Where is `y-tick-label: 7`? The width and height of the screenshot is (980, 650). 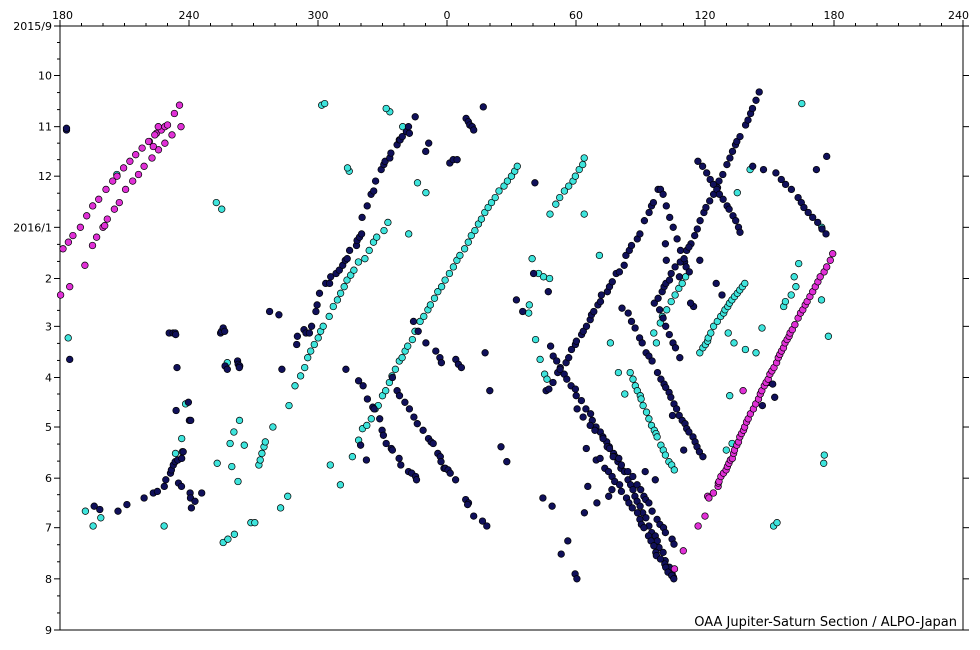
y-tick-label: 7 is located at coordinates (48, 528).